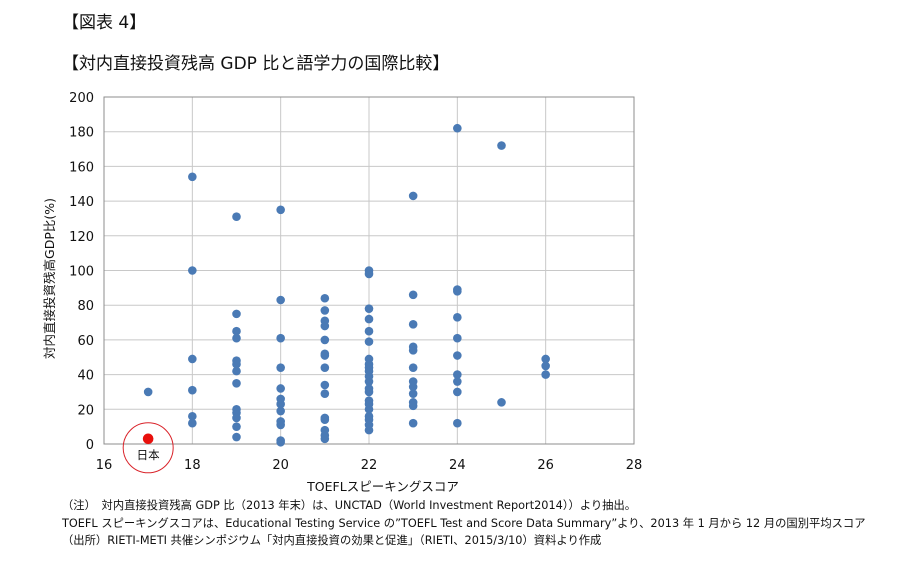 The image size is (900, 577). What do you see at coordinates (81, 237) in the screenshot?
I see `y-tick-label: 120` at bounding box center [81, 237].